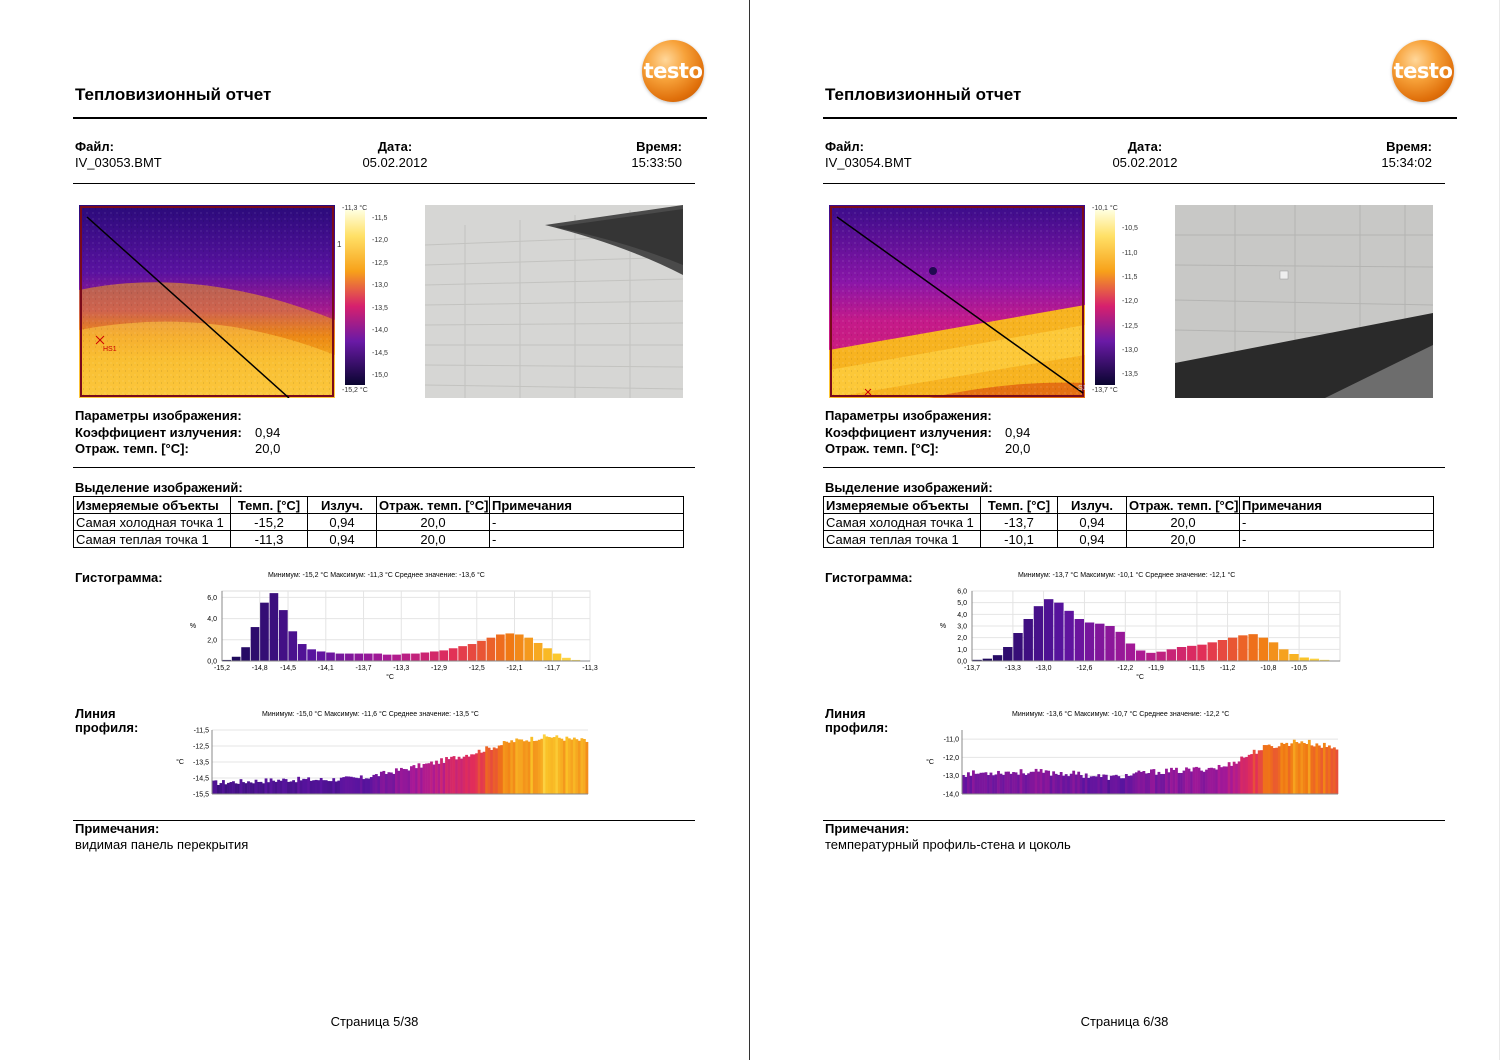 The image size is (1500, 1060). I want to click on x-tick-label: -12,6, so click(1084, 668).